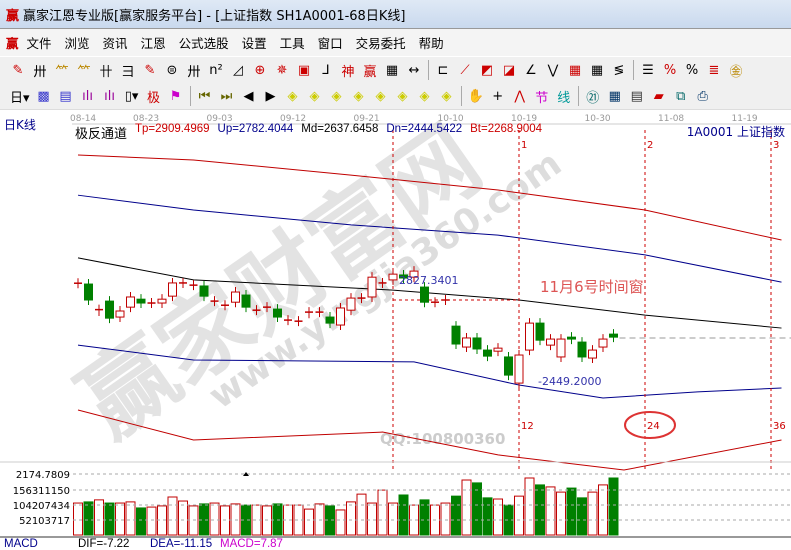  I want to click on crosshair-icon: +, so click(498, 96).